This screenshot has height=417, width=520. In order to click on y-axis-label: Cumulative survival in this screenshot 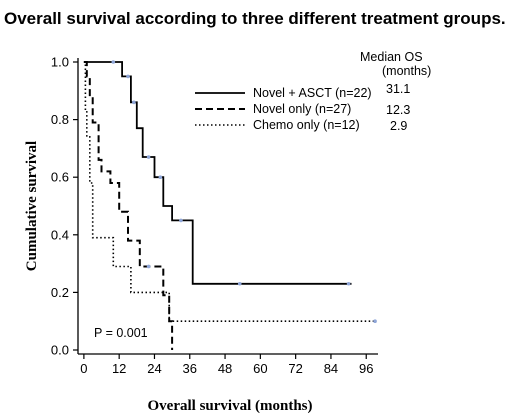, I will do `click(32, 206)`.